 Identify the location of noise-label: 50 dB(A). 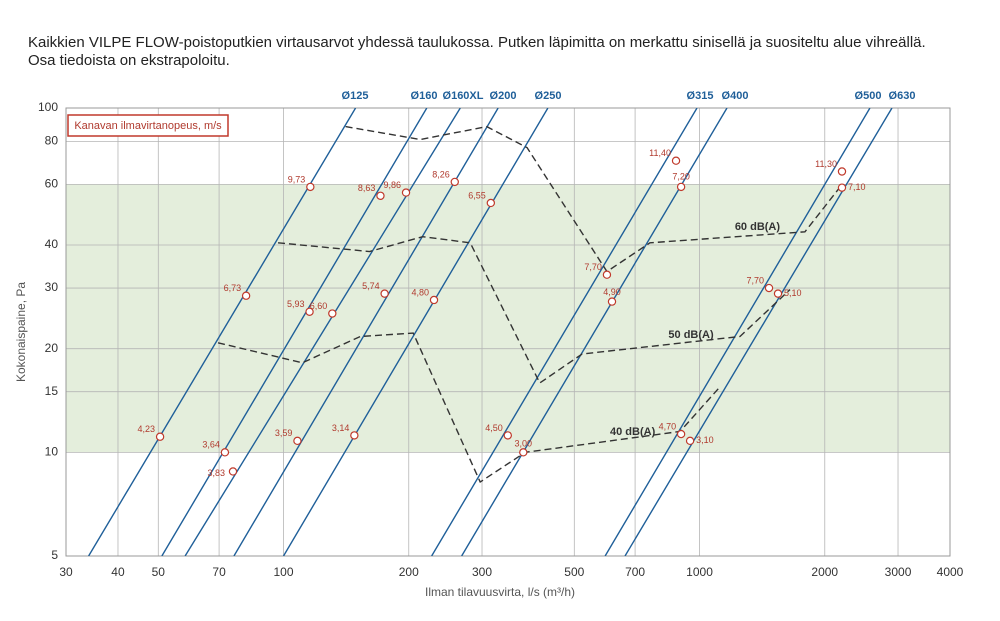
(691, 335).